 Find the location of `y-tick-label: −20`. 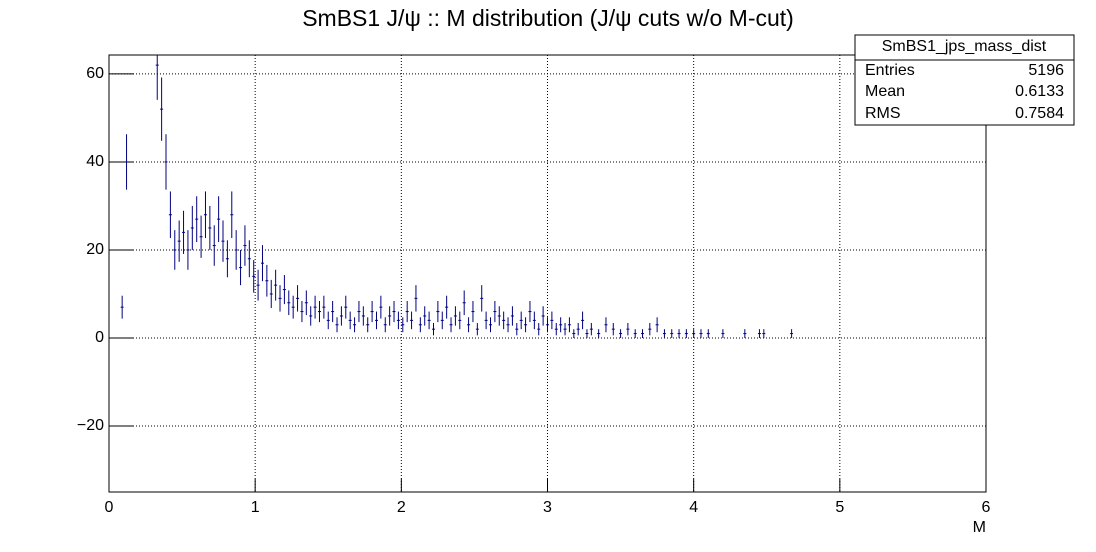

y-tick-label: −20 is located at coordinates (90, 425).